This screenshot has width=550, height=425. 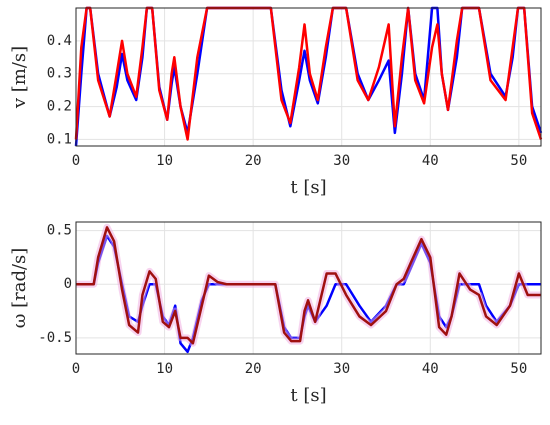 I want to click on y-axis-label: ω [rad/s], so click(x=19, y=288).